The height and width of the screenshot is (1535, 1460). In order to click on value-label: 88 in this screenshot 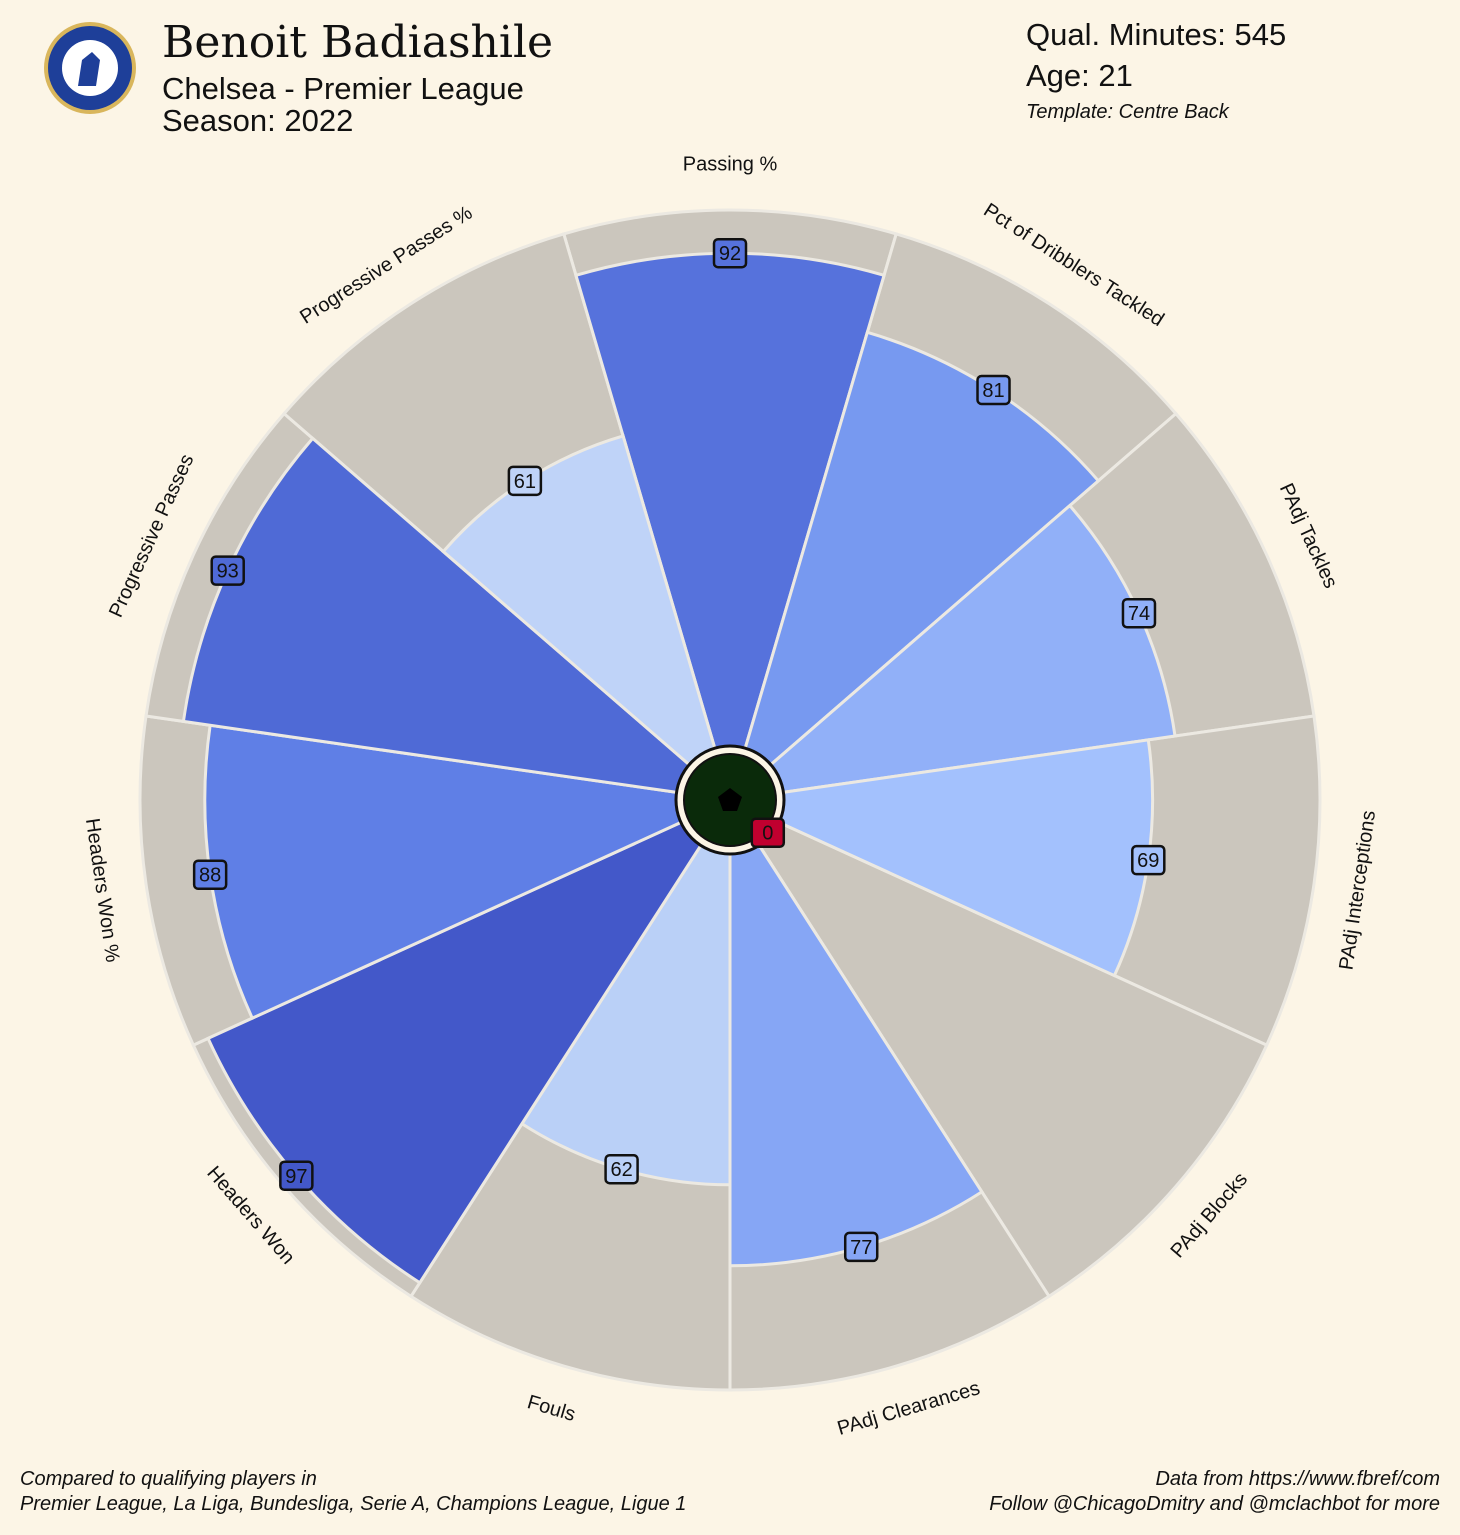, I will do `click(210, 876)`.